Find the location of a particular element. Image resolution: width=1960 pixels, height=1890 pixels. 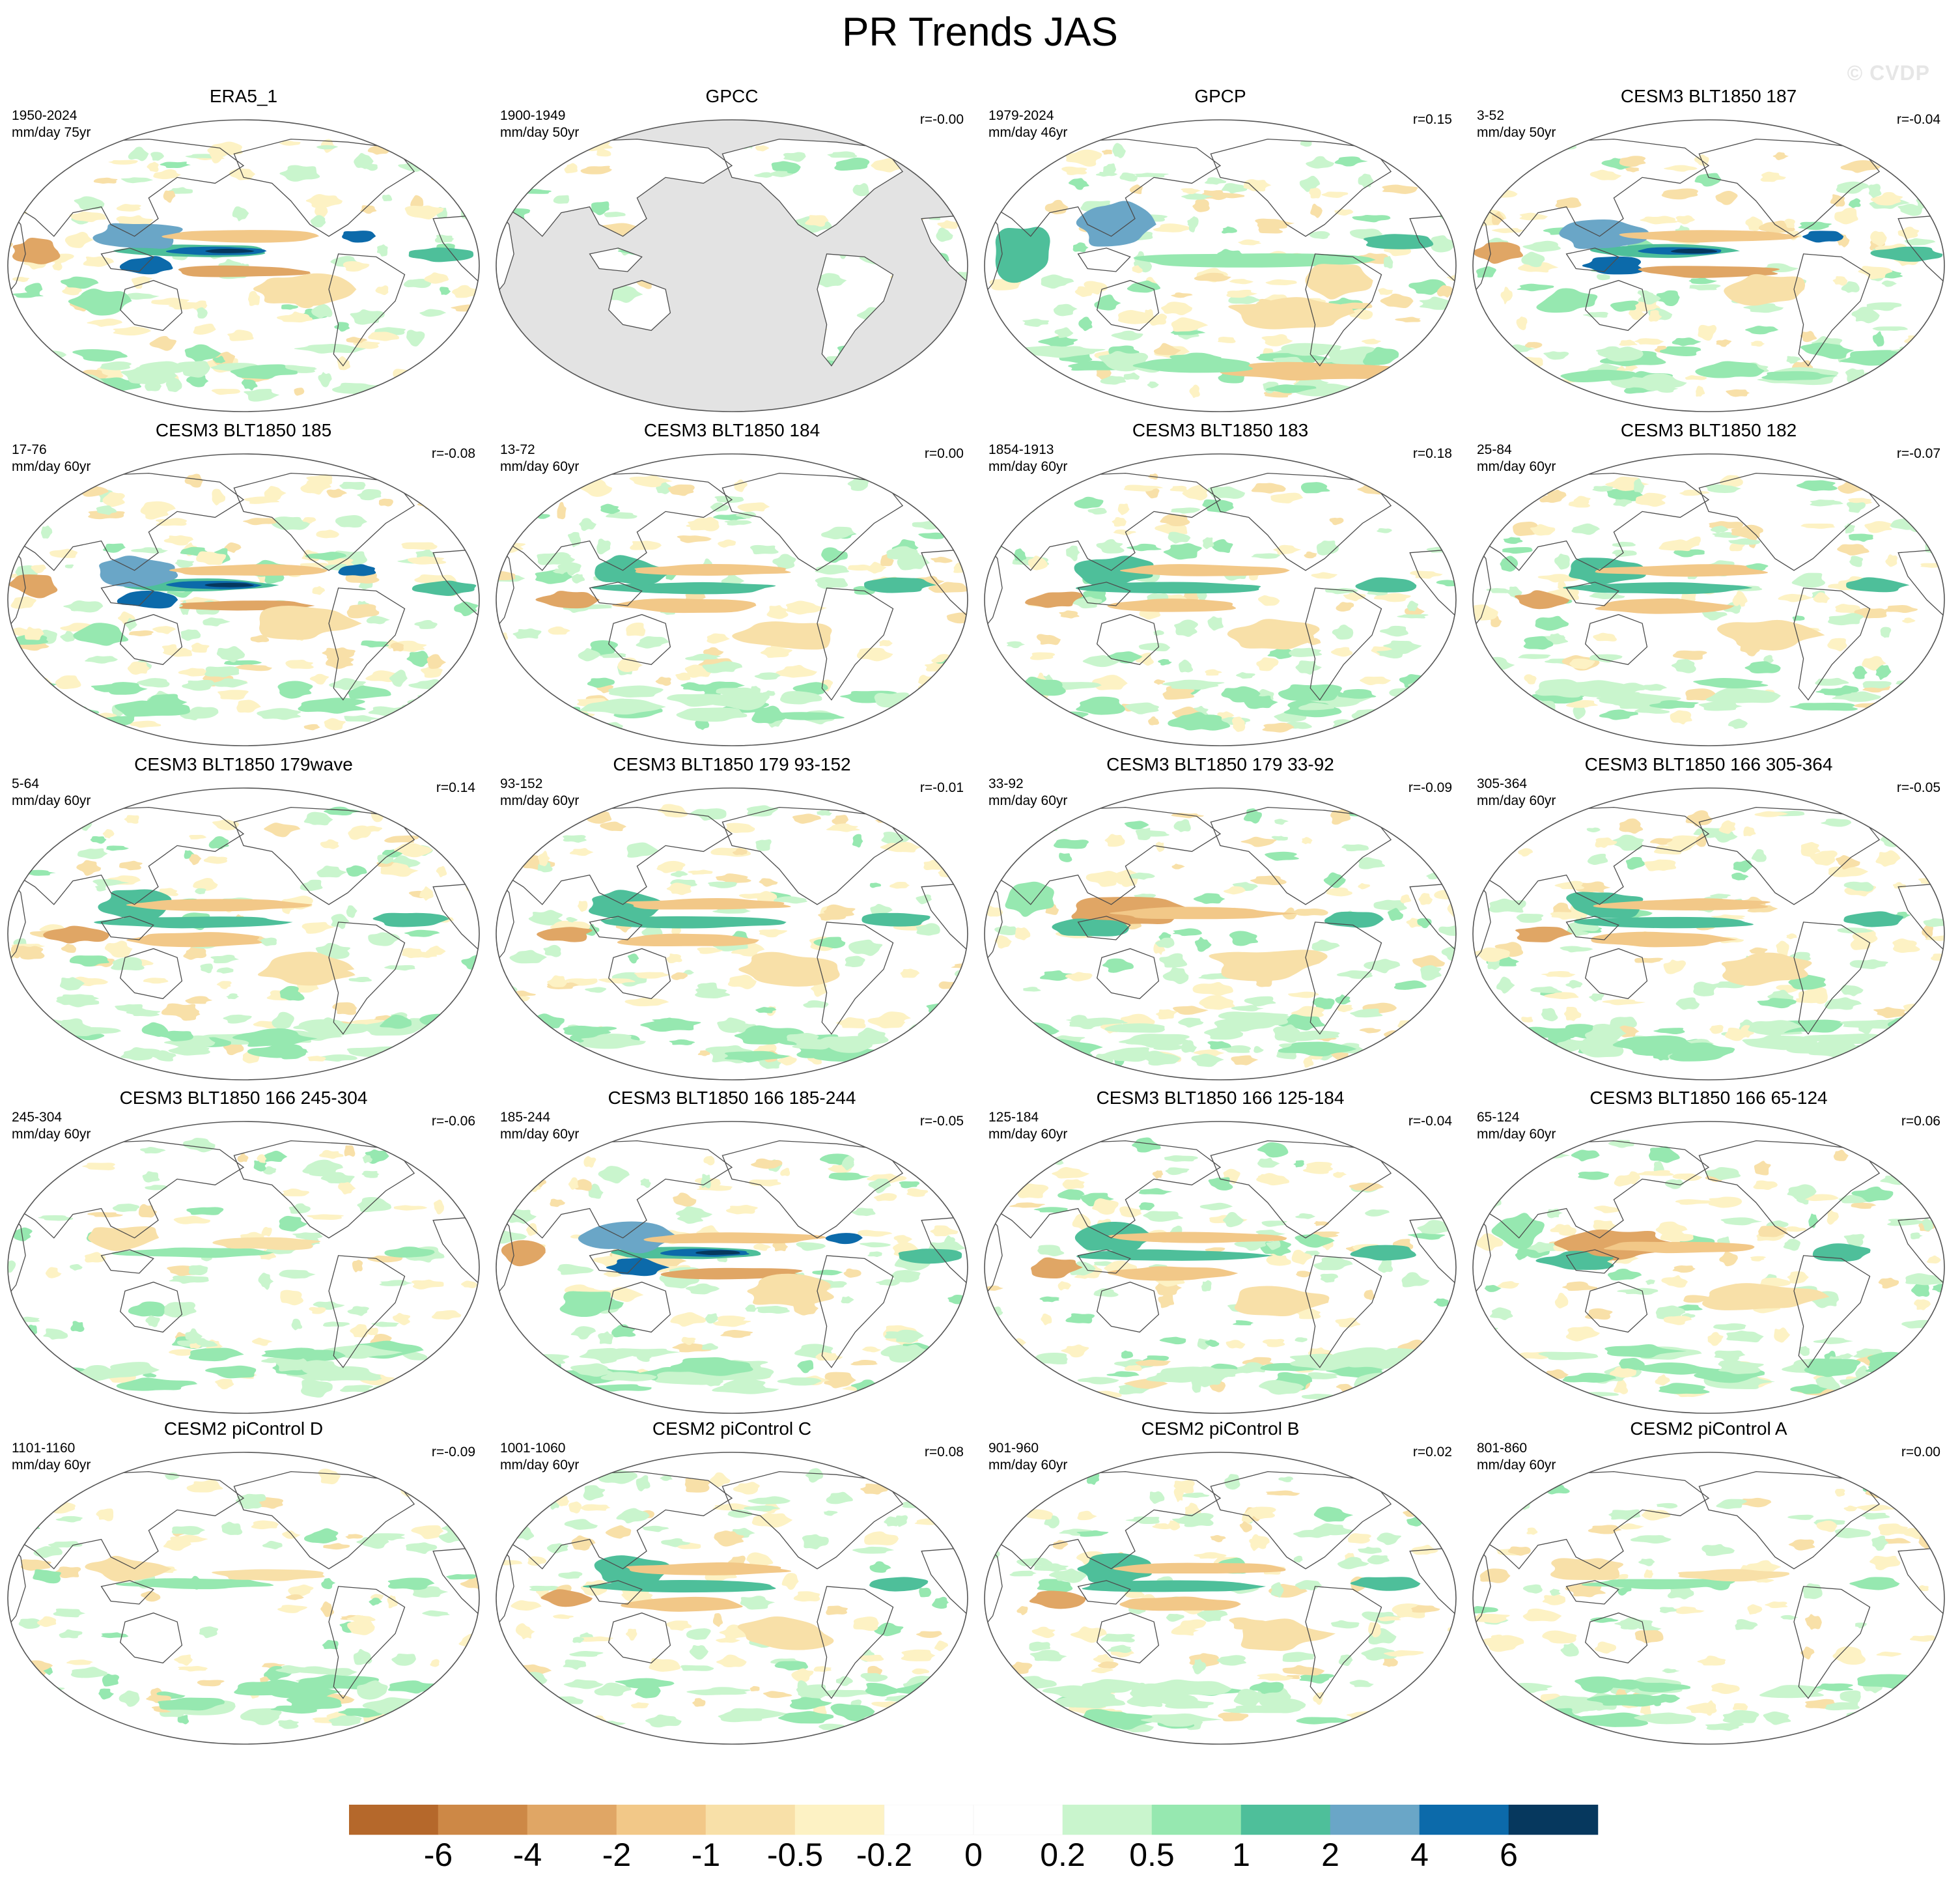

colorbar-tick-label: 0 is located at coordinates (974, 1853).